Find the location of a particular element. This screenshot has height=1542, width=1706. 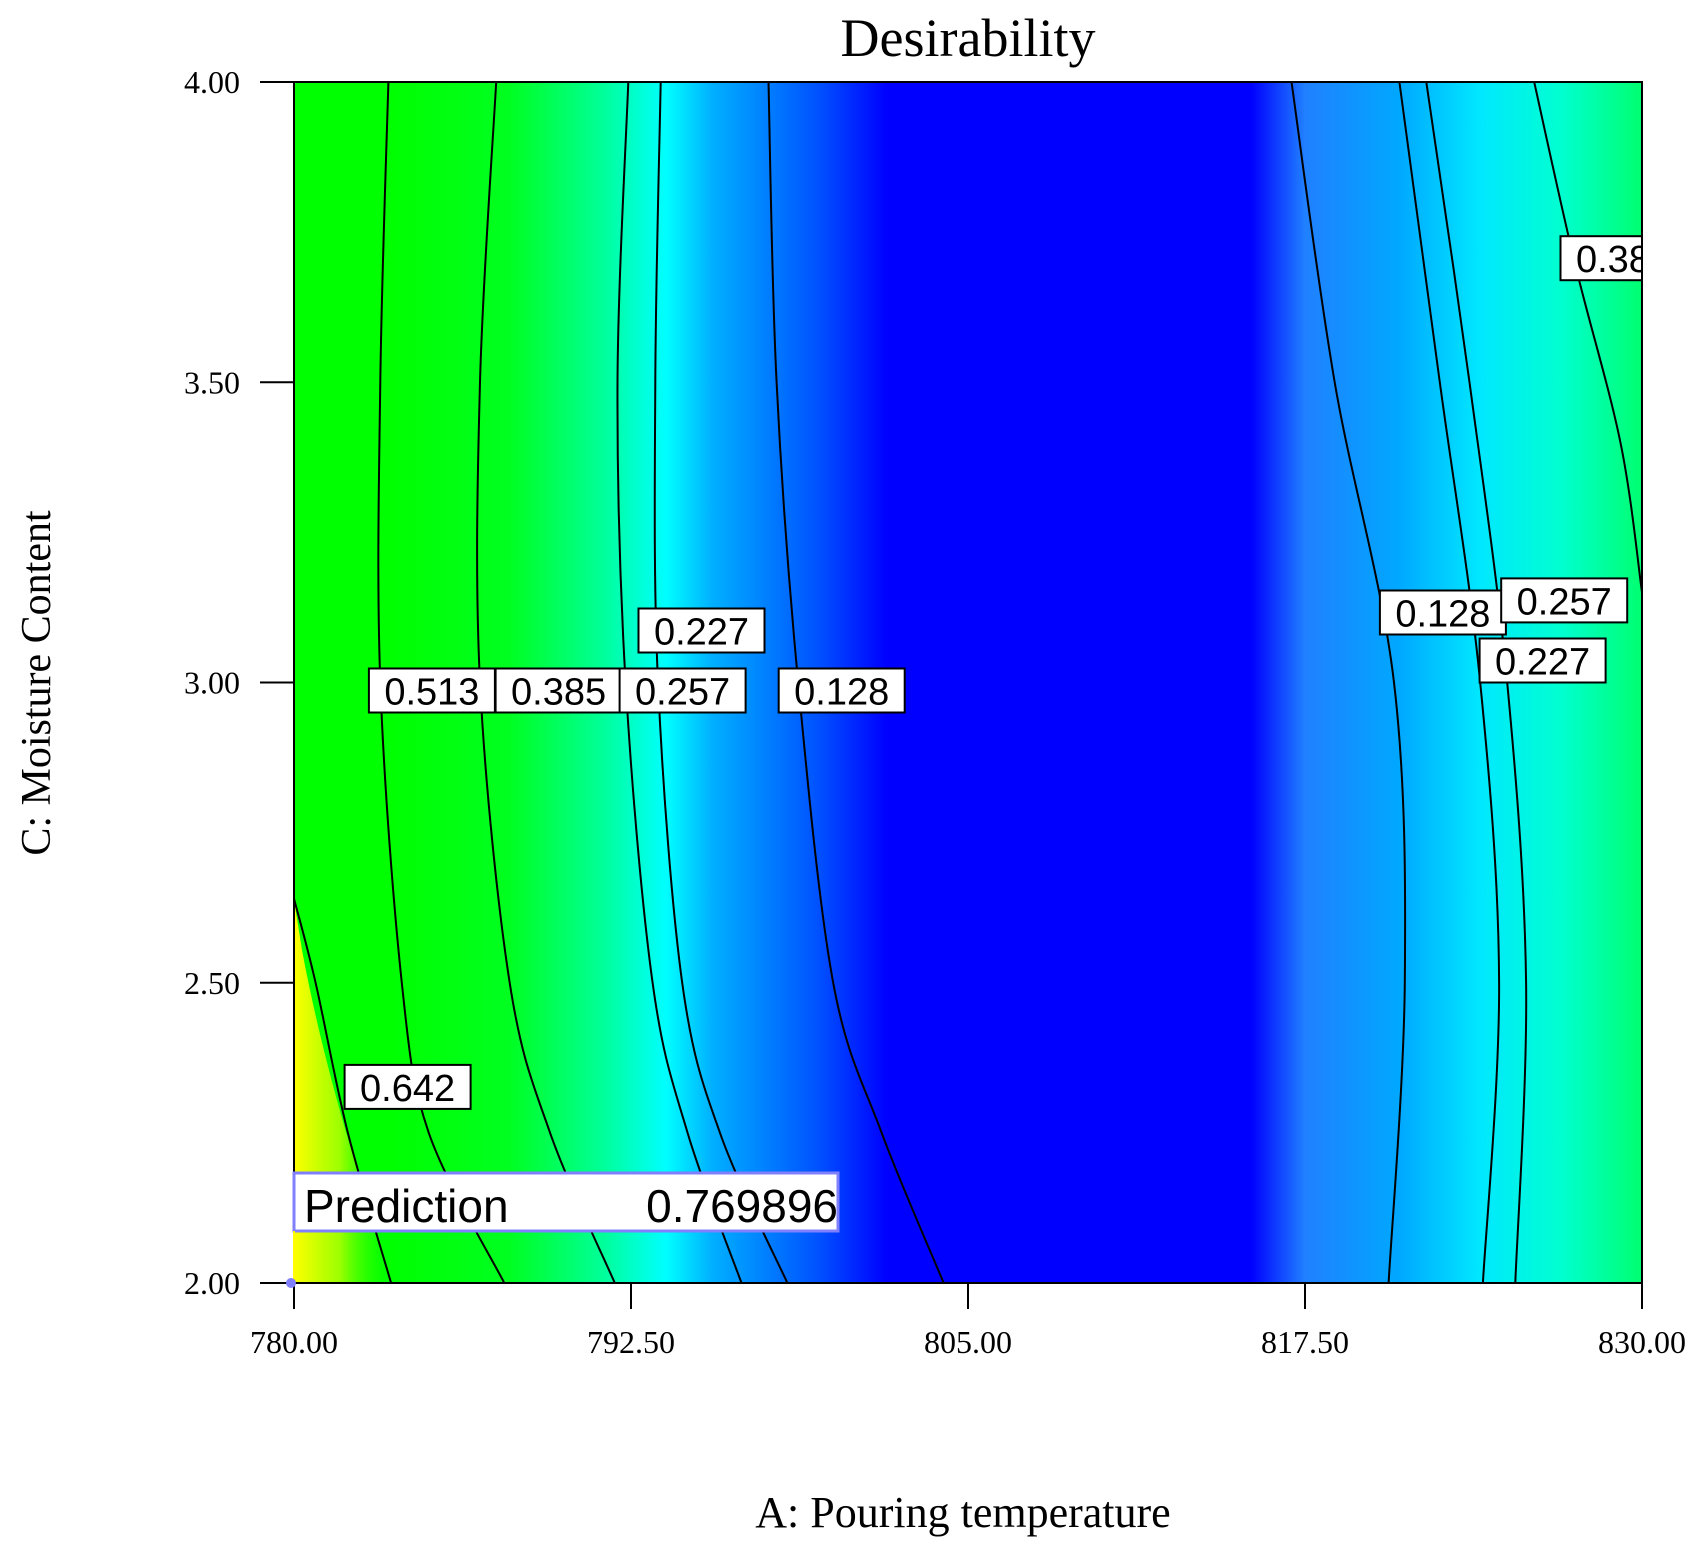

prediction-value: 0.769896 is located at coordinates (742, 1206).